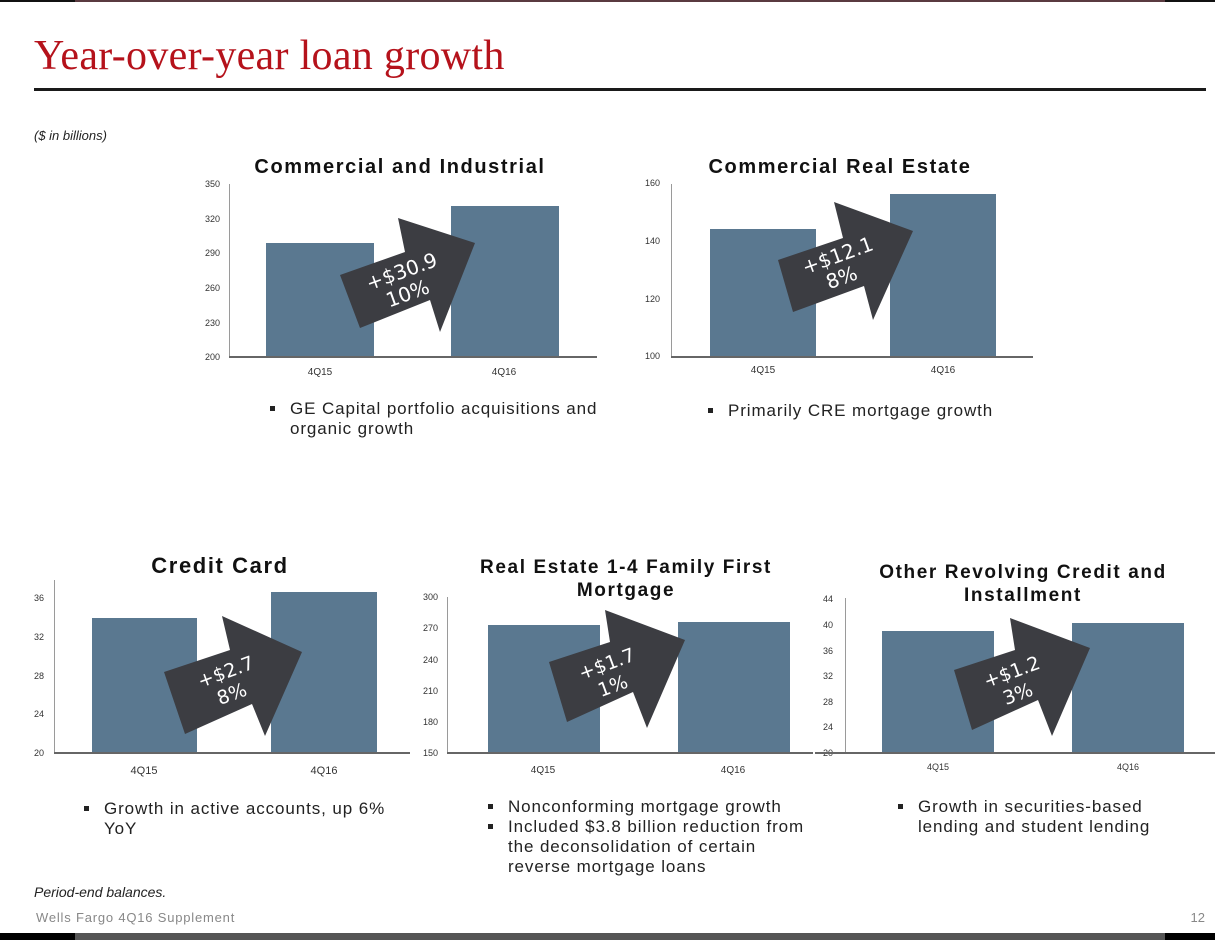 The width and height of the screenshot is (1215, 940). What do you see at coordinates (430, 660) in the screenshot?
I see `y-tick: 240` at bounding box center [430, 660].